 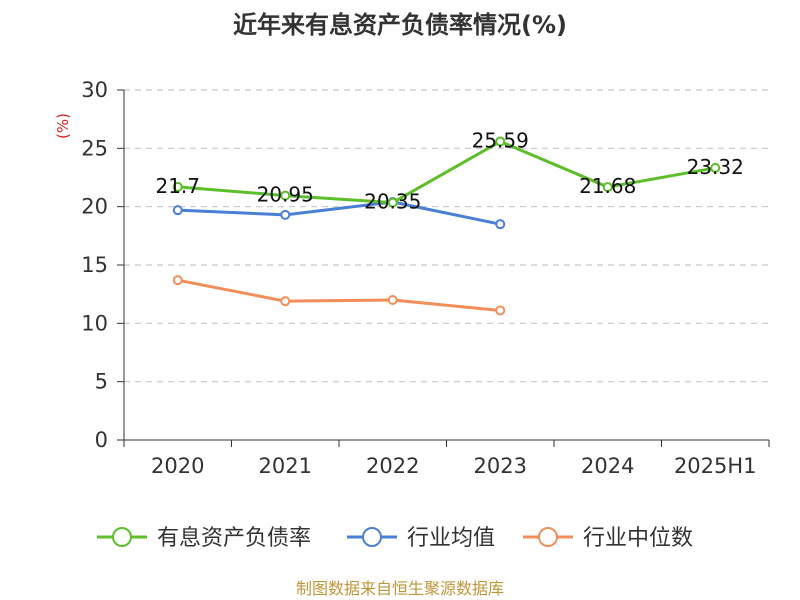 I want to click on chart-title: 近年来有息资产负债率情况(%), so click(x=400, y=25).